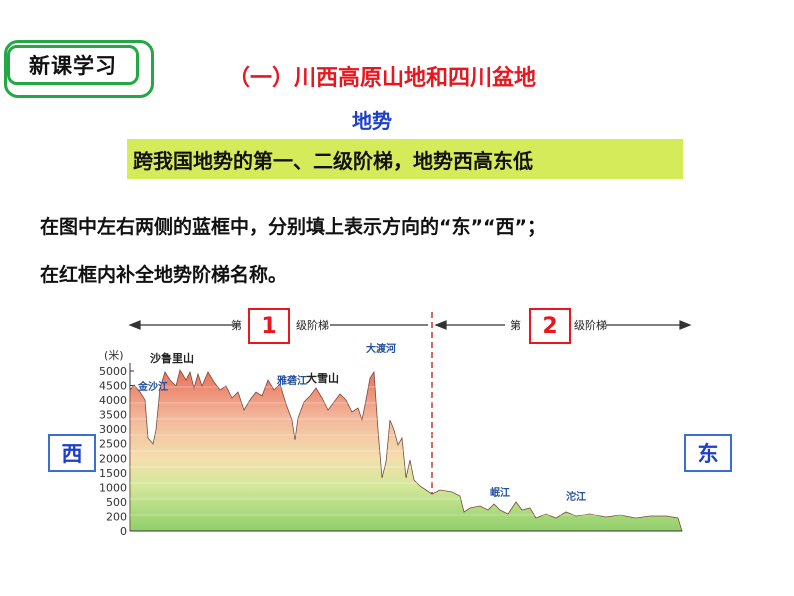 The width and height of the screenshot is (794, 596). I want to click on step2-answer-box: 2, so click(550, 326).